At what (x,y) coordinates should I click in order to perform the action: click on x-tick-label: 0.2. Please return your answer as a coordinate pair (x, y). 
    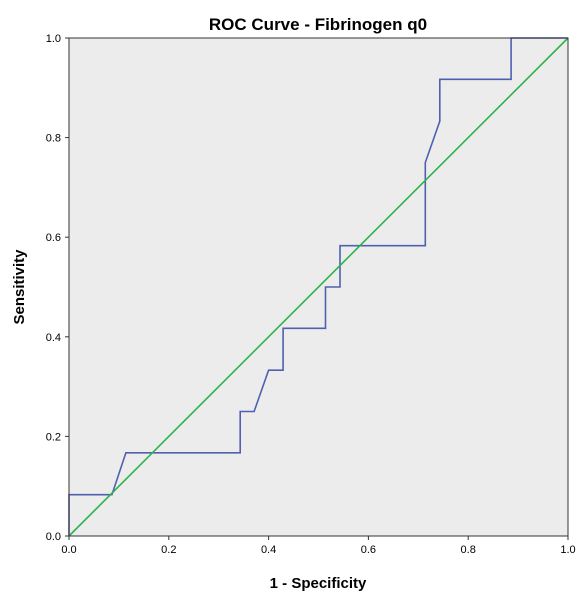
    Looking at the image, I should click on (168, 550).